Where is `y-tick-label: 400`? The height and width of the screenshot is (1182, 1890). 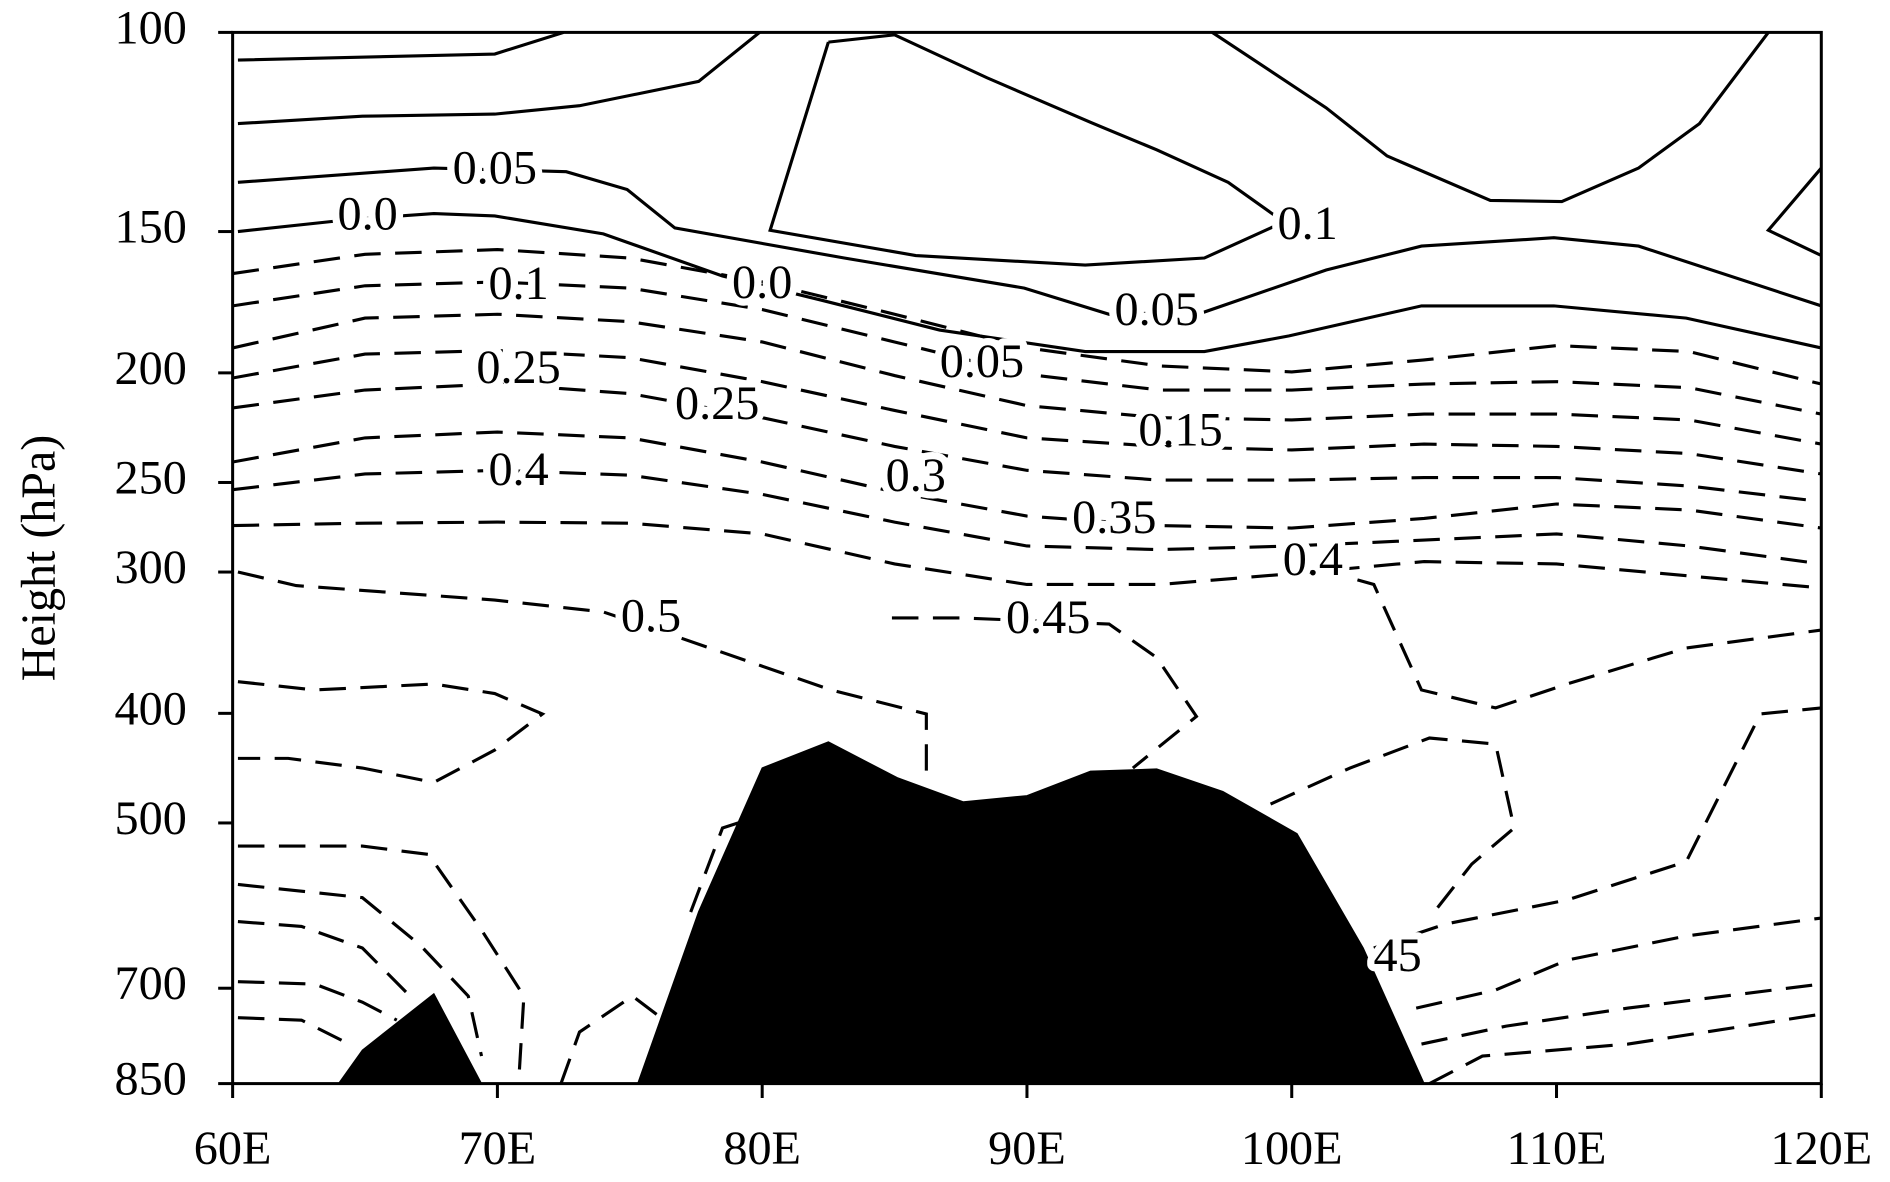 y-tick-label: 400 is located at coordinates (151, 708).